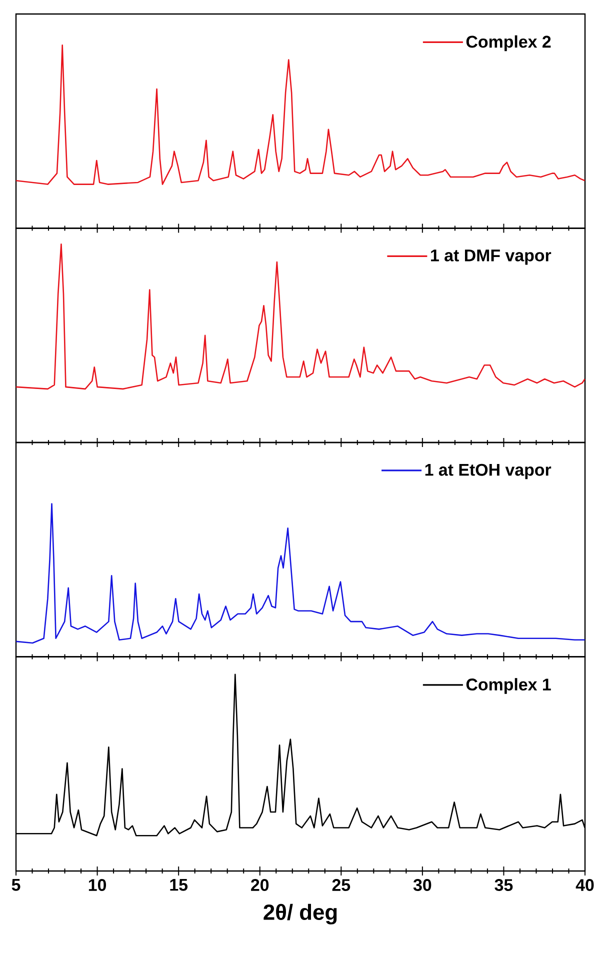 Image resolution: width=604 pixels, height=965 pixels. Describe the element at coordinates (300, 914) in the screenshot. I see `x-axis-title: 2θ/ deg` at that location.